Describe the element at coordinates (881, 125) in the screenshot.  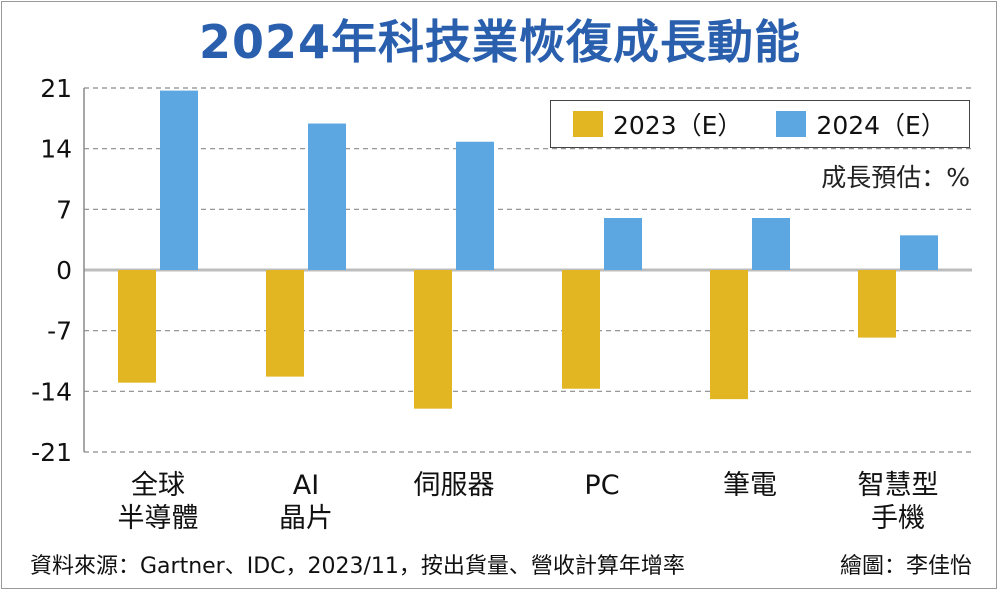
I see `legend-label-2024: 2024（E）` at that location.